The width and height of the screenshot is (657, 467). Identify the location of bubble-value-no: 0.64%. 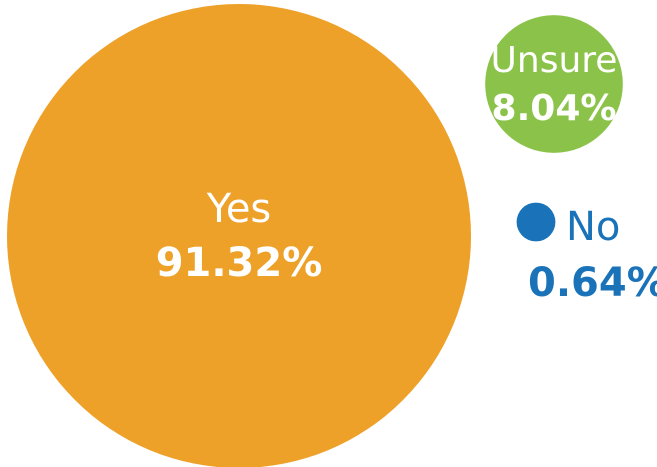
(592, 283).